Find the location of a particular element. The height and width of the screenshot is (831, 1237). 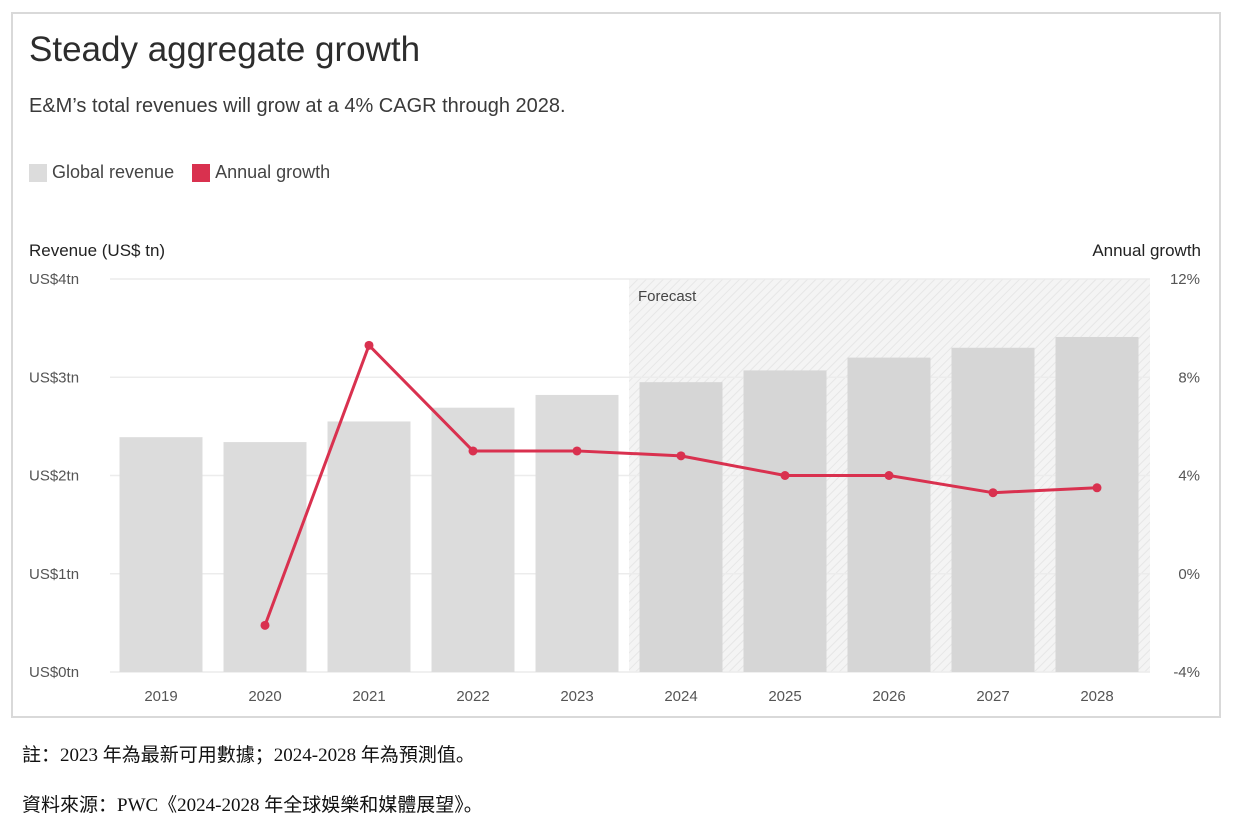

x-tick-label: 2020 is located at coordinates (264, 696).